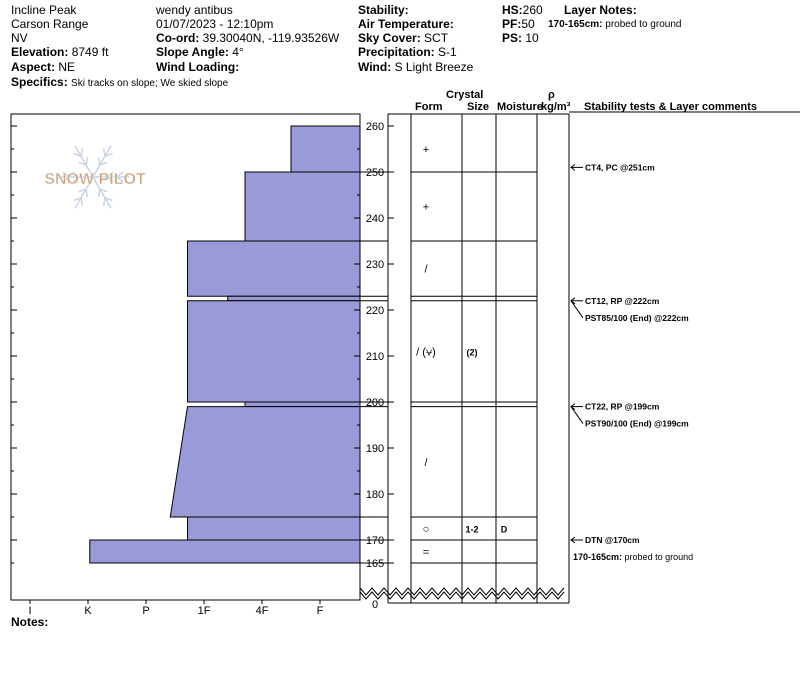 This screenshot has width=800, height=676. What do you see at coordinates (375, 127) in the screenshot?
I see `height-label: 260` at bounding box center [375, 127].